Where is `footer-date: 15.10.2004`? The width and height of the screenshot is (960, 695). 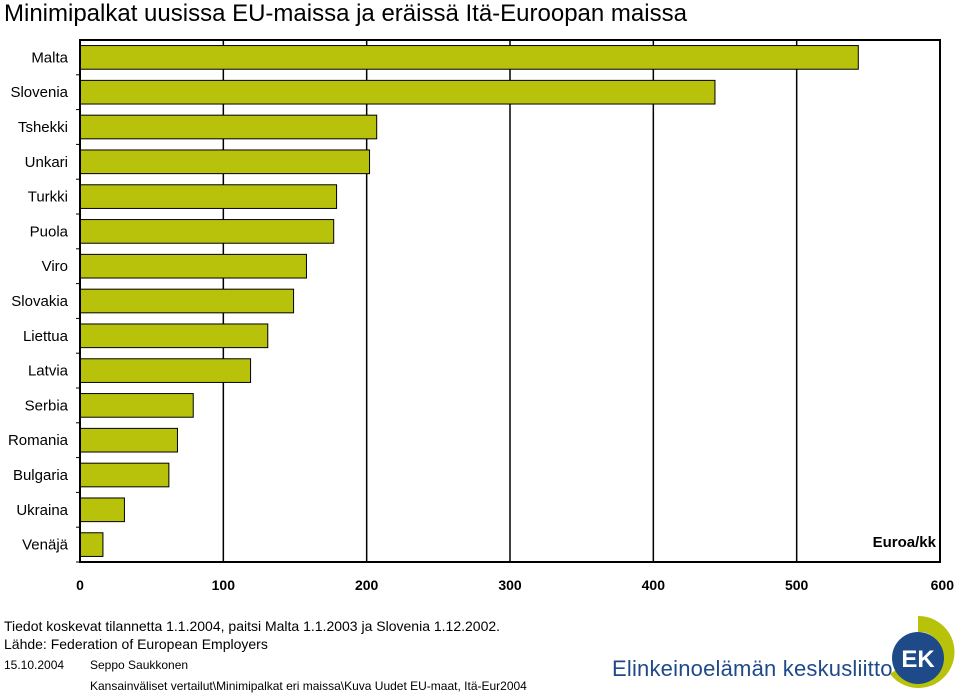 footer-date: 15.10.2004 is located at coordinates (34, 665).